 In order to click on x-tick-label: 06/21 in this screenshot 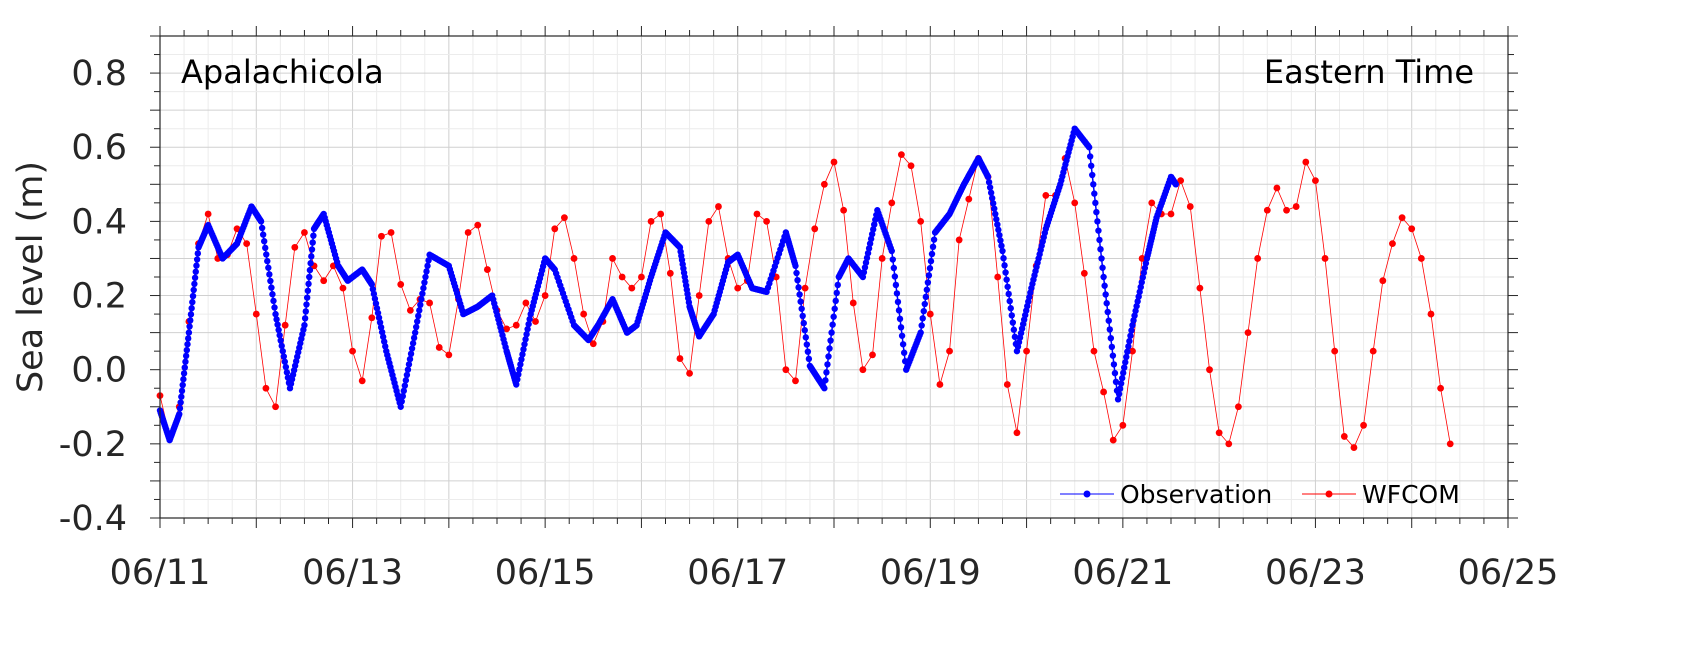, I will do `click(1122, 573)`.